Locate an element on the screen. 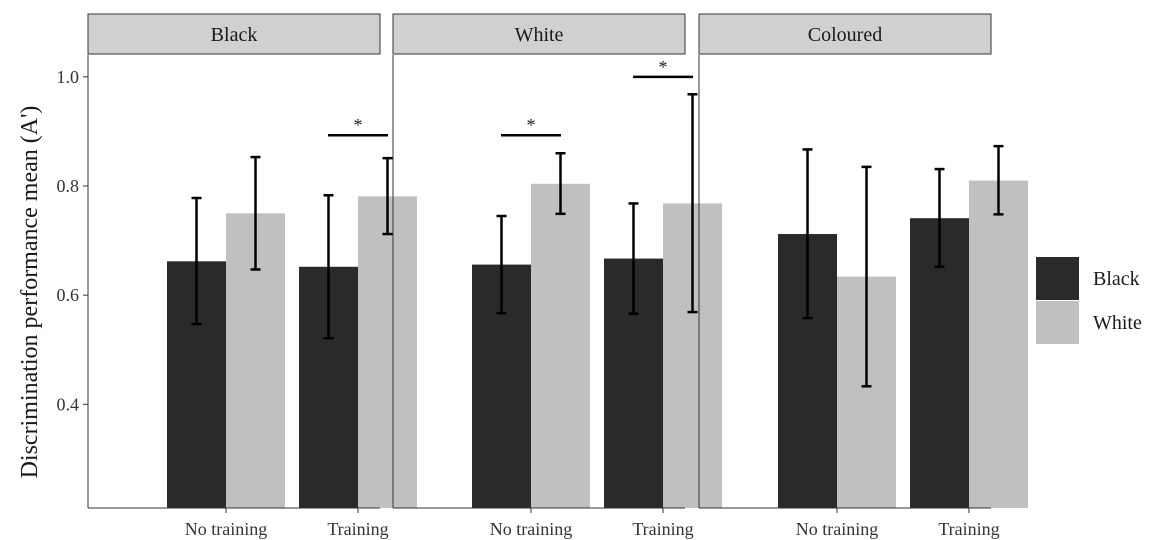  facet-strip-label: Coloured is located at coordinates (845, 35).